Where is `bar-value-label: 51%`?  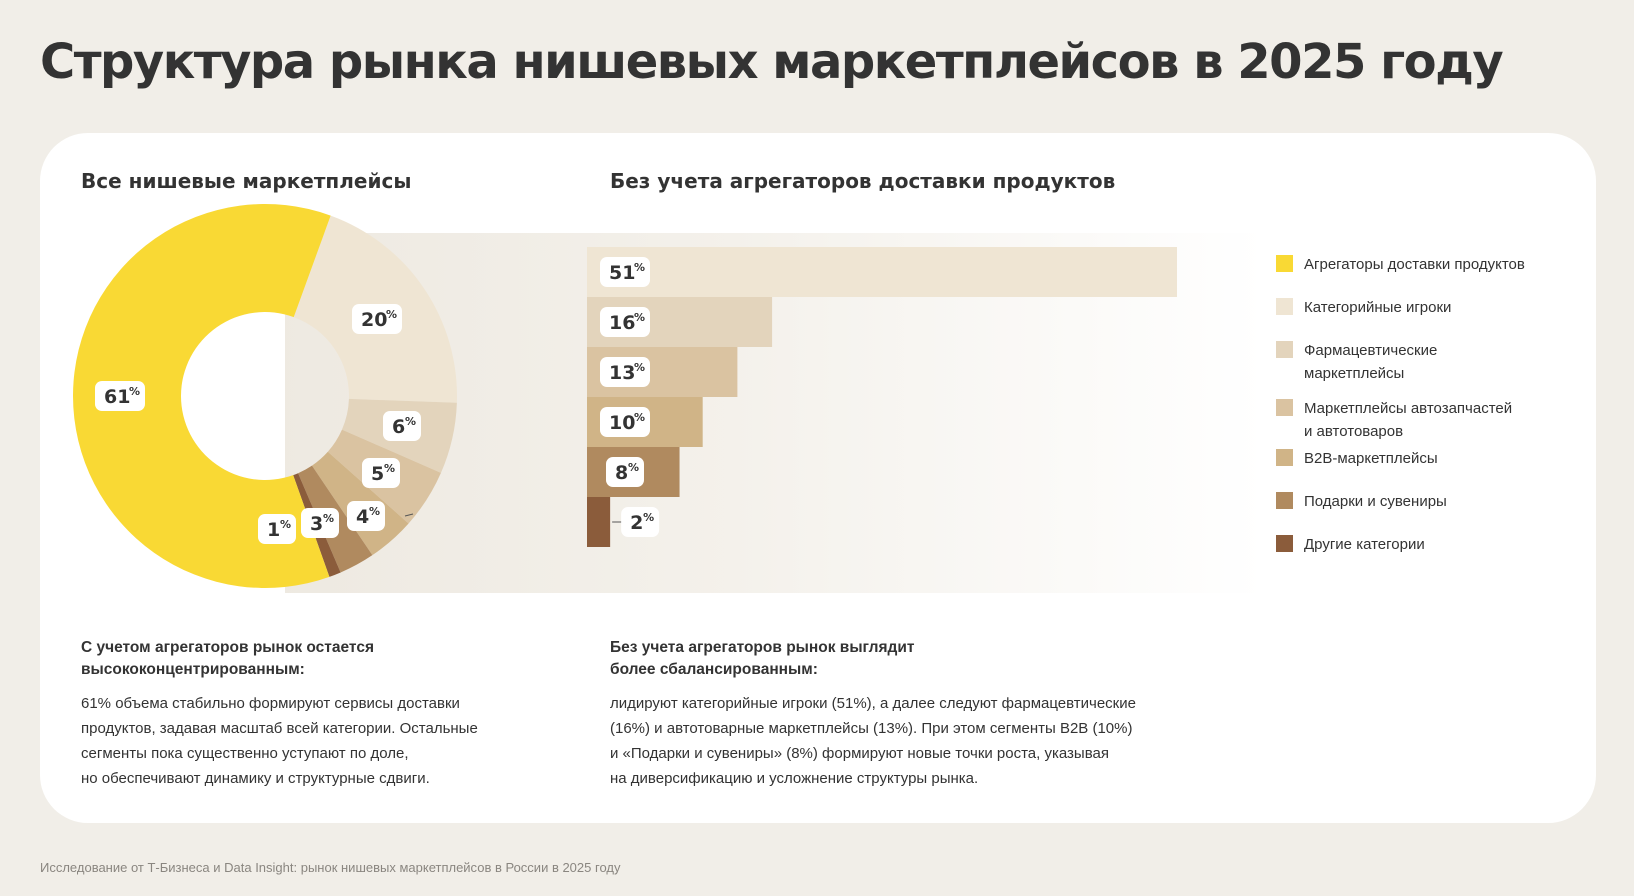
bar-value-label: 51% is located at coordinates (625, 272).